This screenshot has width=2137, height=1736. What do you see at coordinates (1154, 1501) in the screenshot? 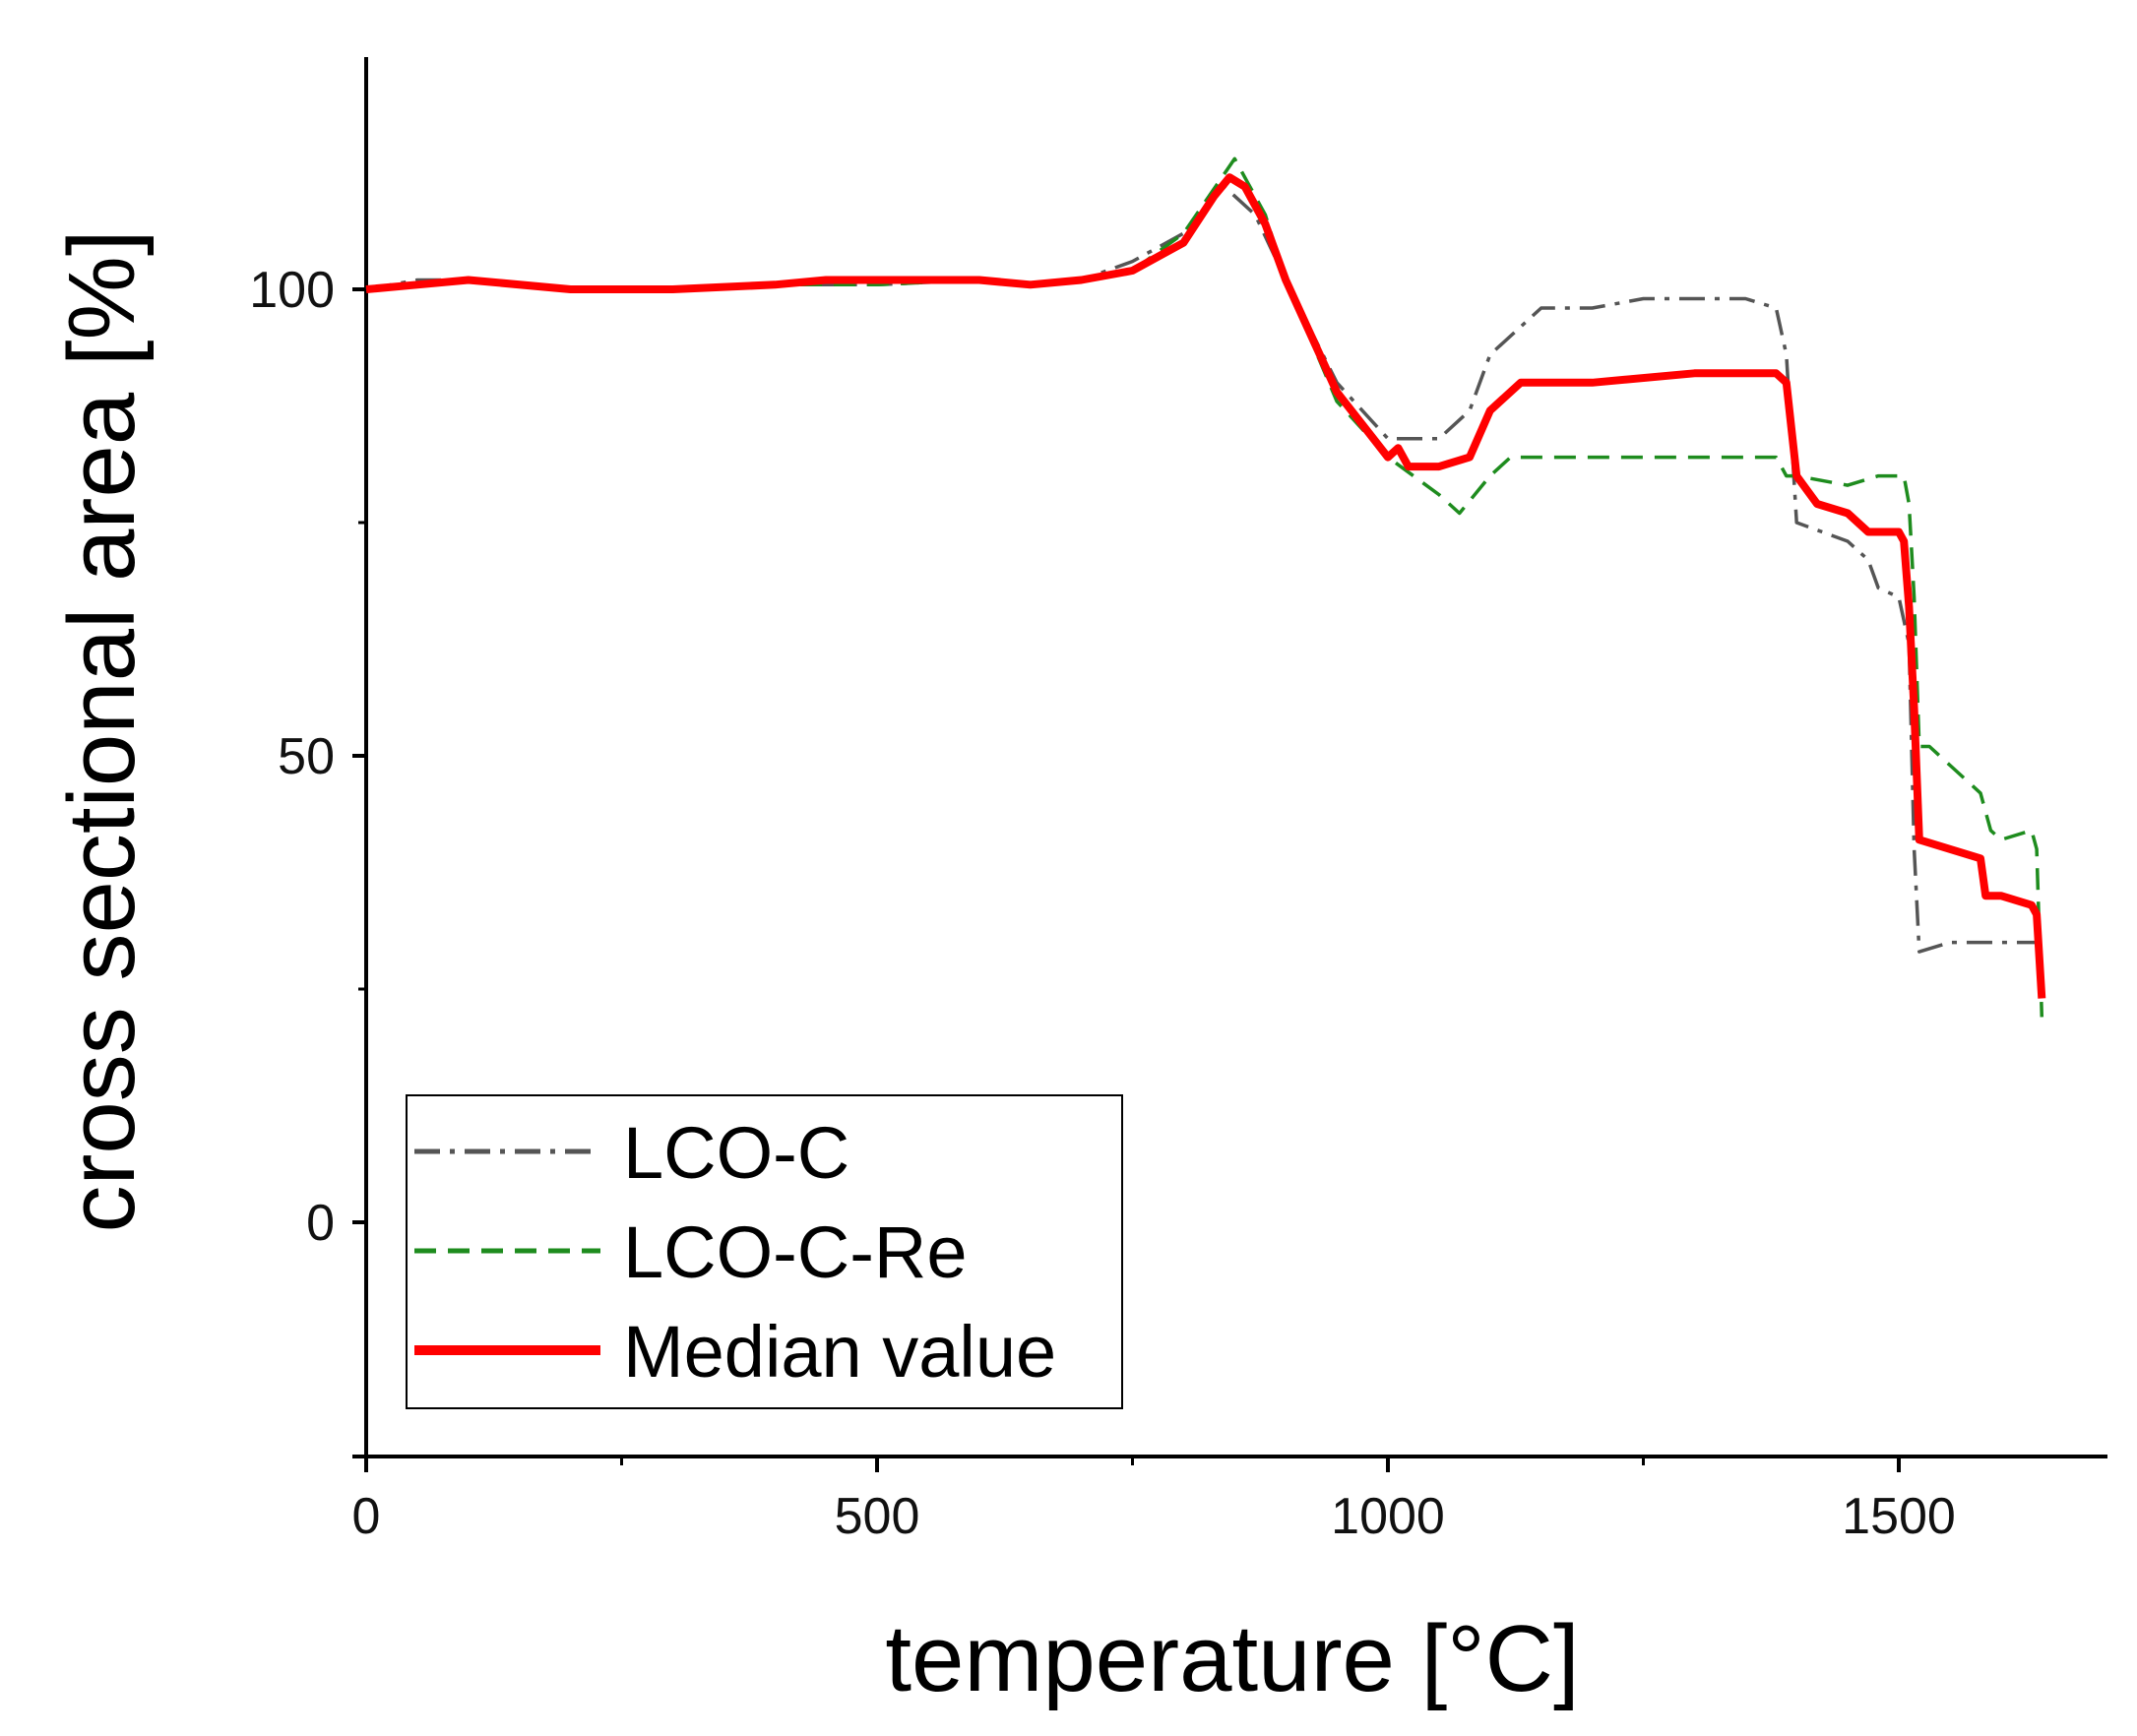
I see `x-ticks: 0 500 1000 1500` at bounding box center [1154, 1501].